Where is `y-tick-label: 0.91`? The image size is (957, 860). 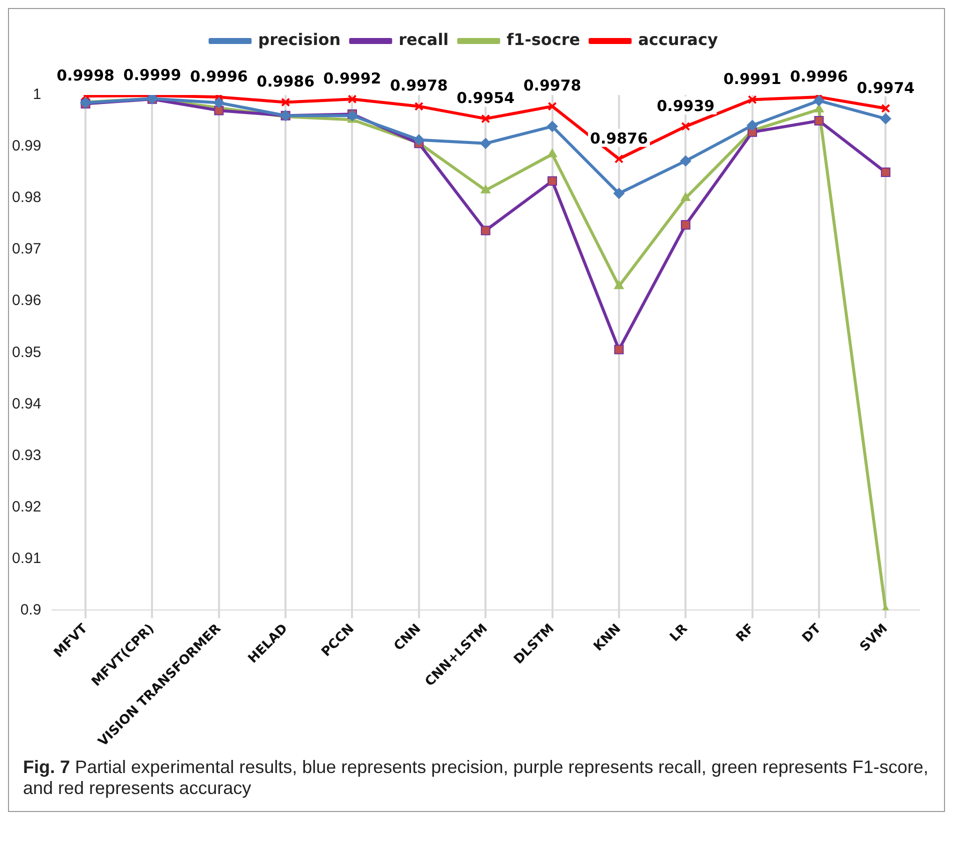 y-tick-label: 0.91 is located at coordinates (27, 558).